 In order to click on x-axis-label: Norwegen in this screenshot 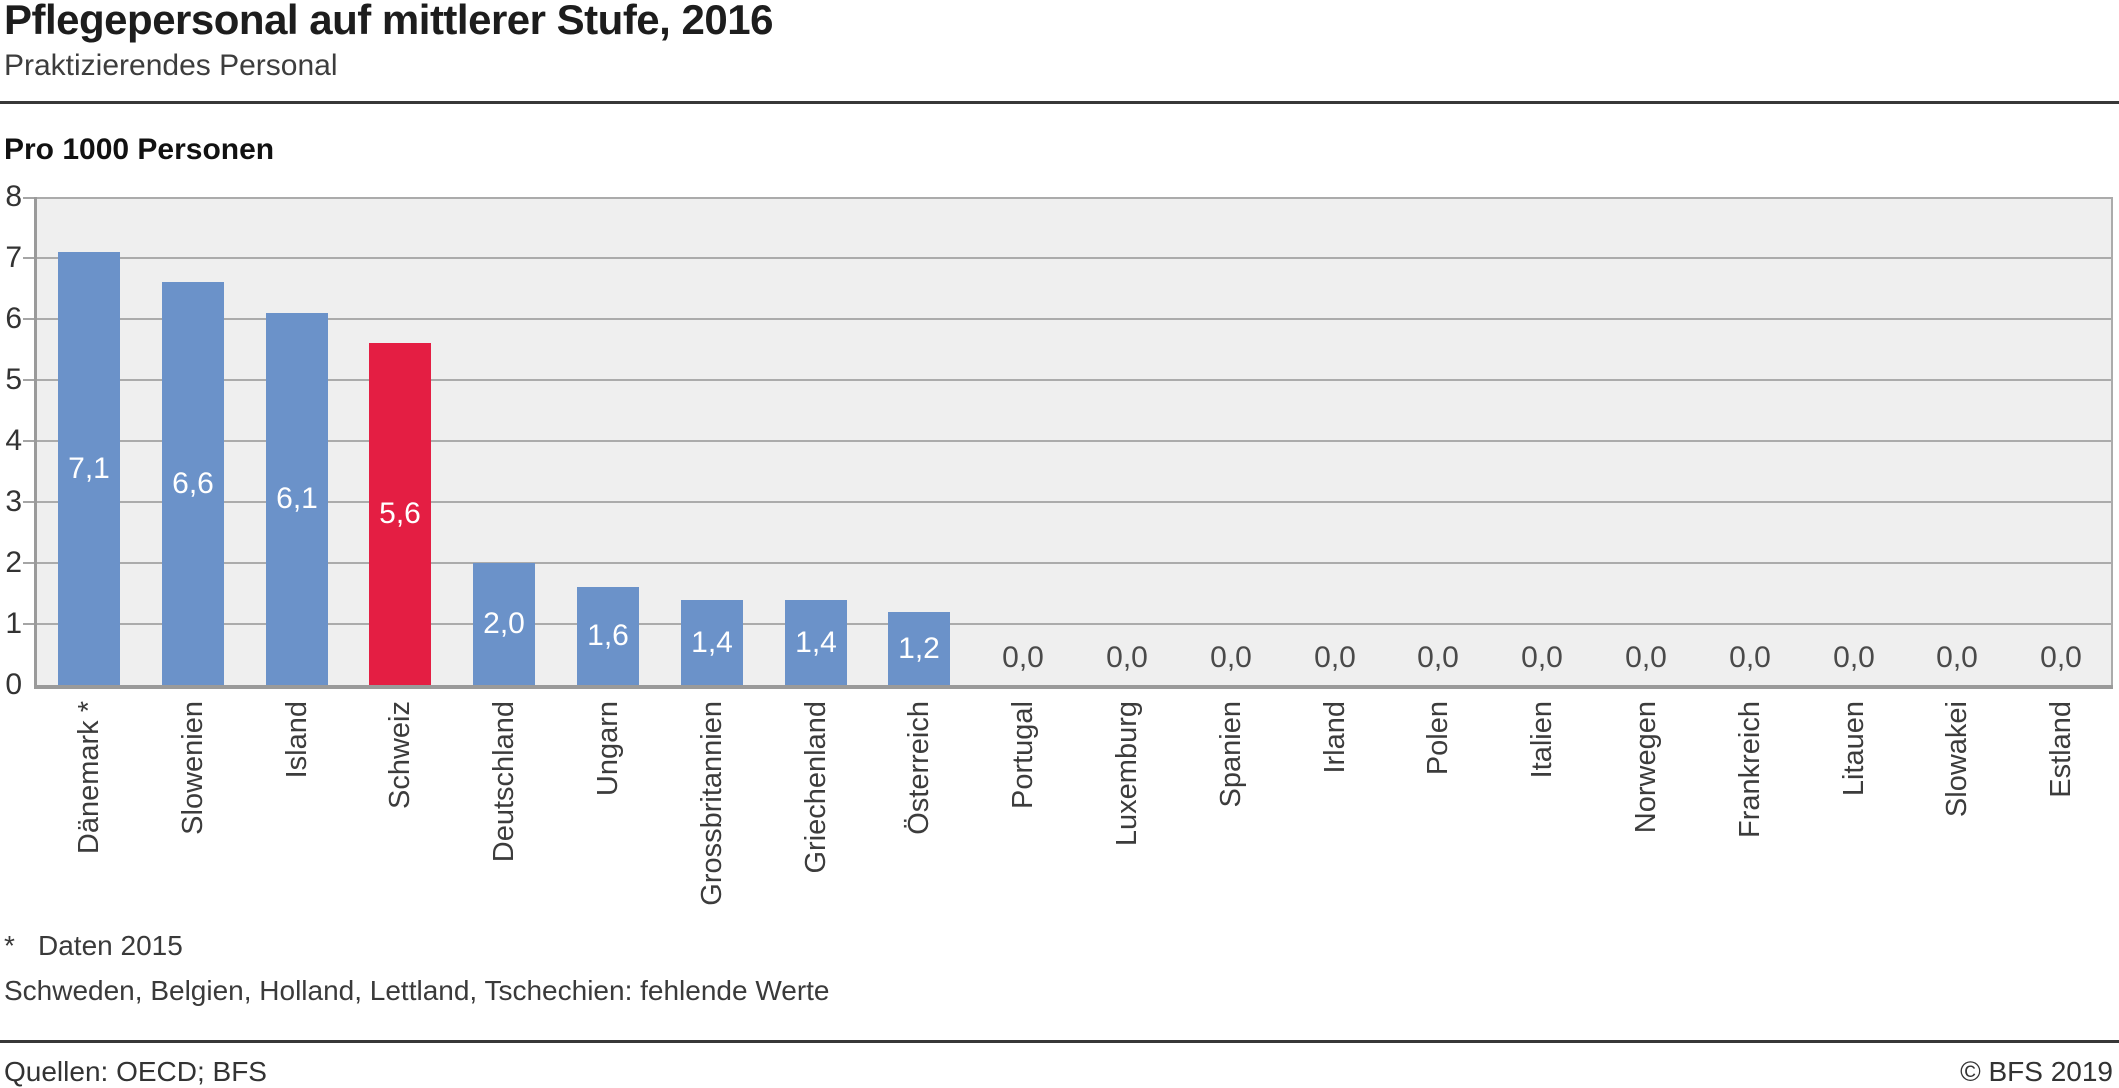, I will do `click(1646, 767)`.